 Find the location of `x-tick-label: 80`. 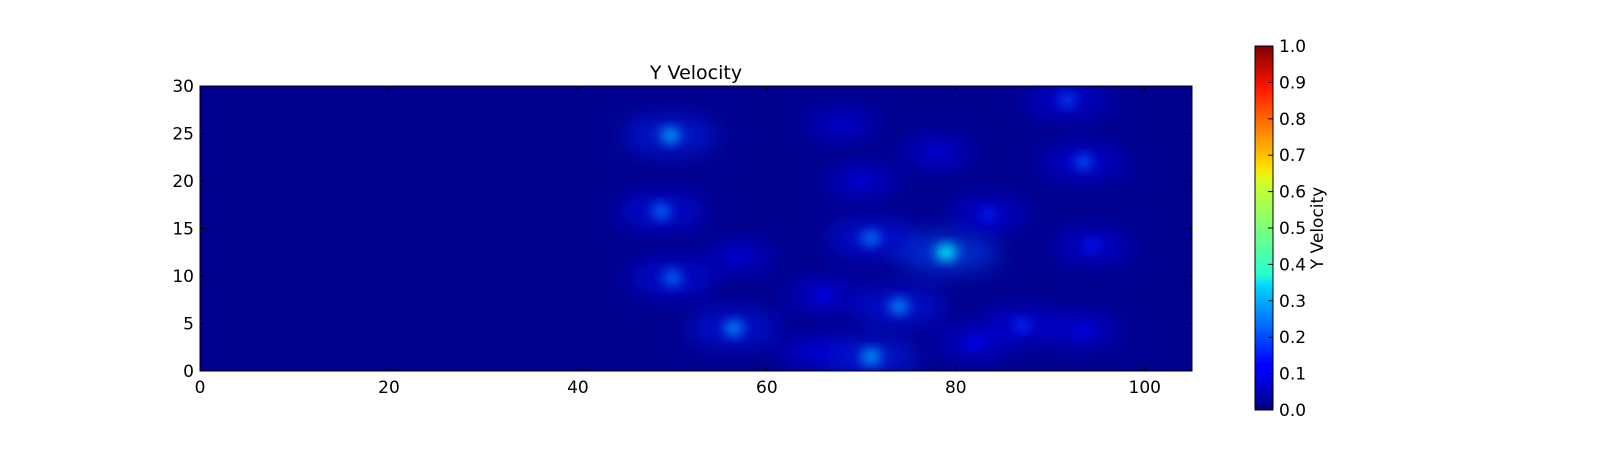

x-tick-label: 80 is located at coordinates (956, 388).